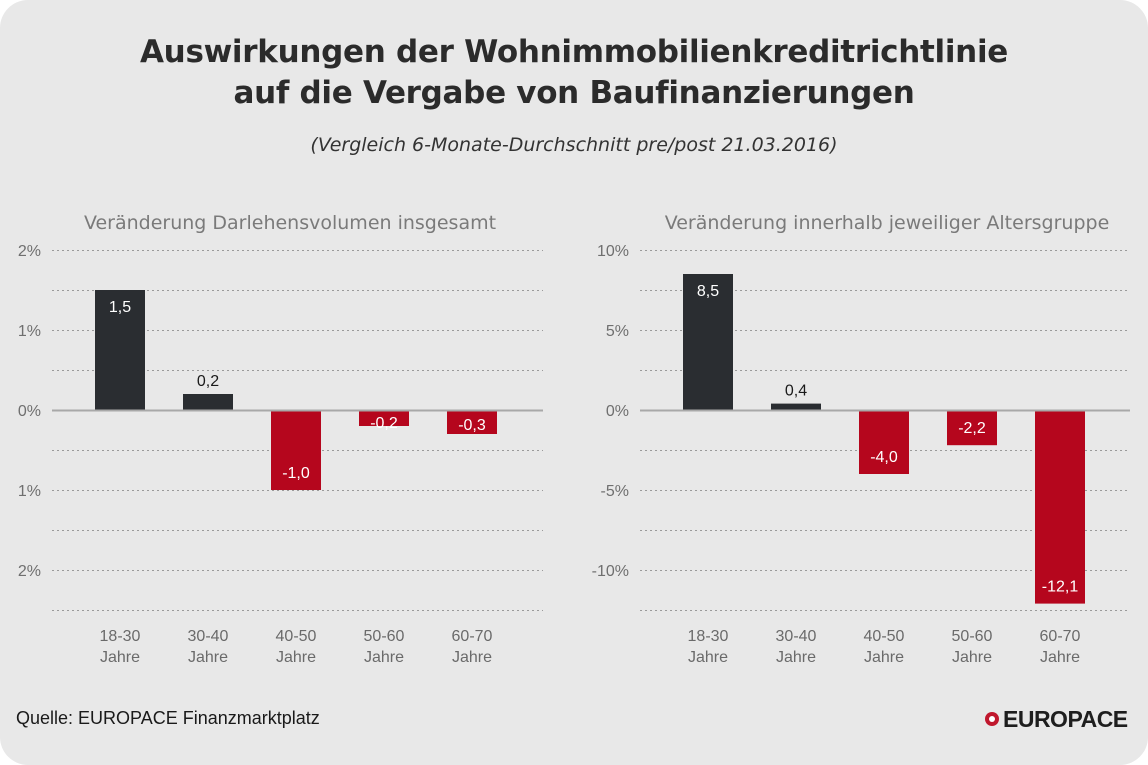  Describe the element at coordinates (574, 93) in the screenshot. I see `title-line-2: auf die Vergabe von Baufinanzierungen` at that location.